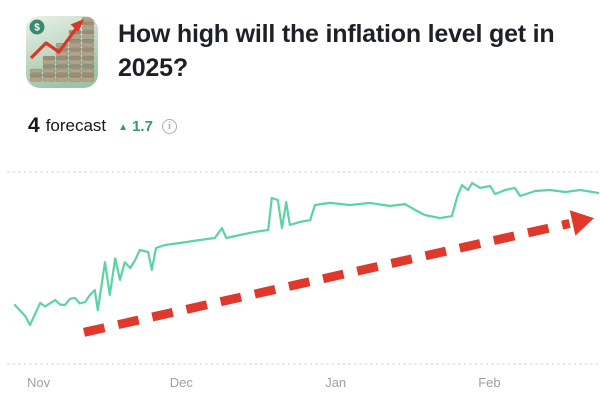  What do you see at coordinates (77, 25) in the screenshot?
I see `rising-arrow-head-icon` at bounding box center [77, 25].